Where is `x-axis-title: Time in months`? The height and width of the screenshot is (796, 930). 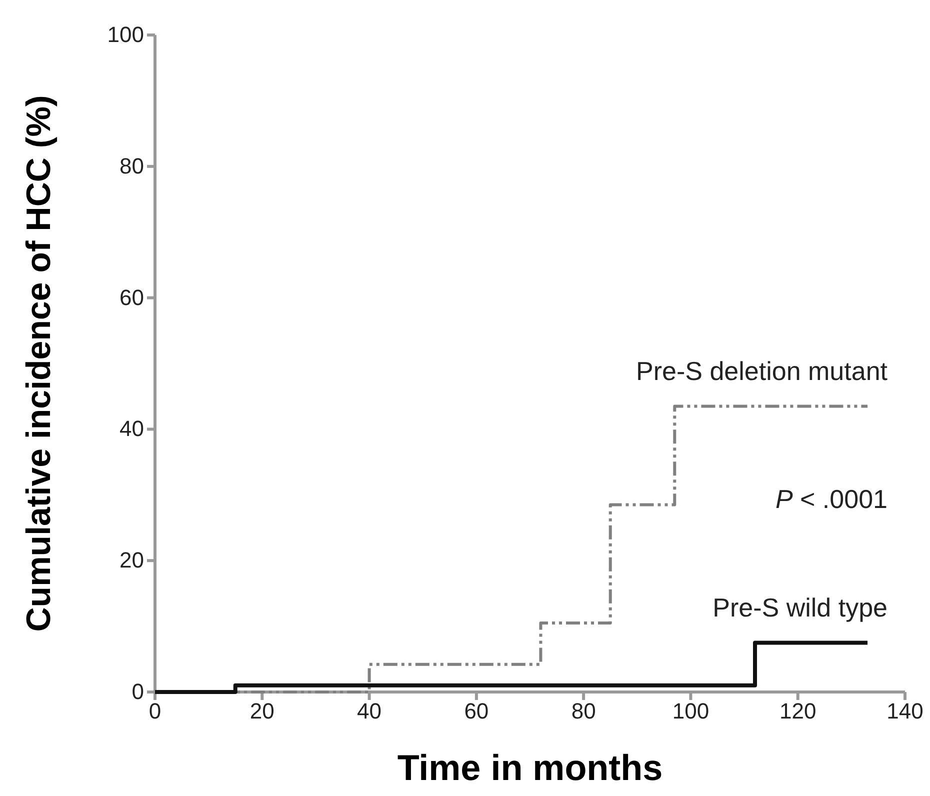
x-axis-title: Time in months is located at coordinates (530, 767).